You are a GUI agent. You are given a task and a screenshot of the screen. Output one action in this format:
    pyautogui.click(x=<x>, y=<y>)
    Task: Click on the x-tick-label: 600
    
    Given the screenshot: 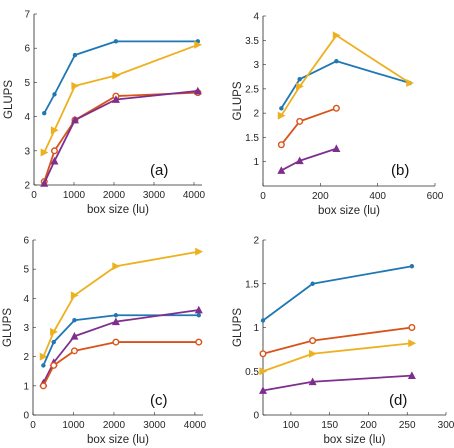 What is the action you would take?
    pyautogui.click(x=435, y=196)
    